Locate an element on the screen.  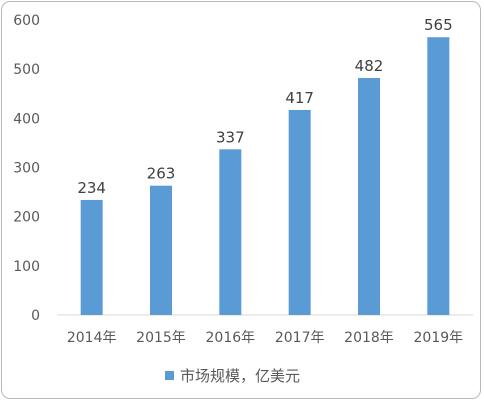
bar-2017年 is located at coordinates (299, 212).